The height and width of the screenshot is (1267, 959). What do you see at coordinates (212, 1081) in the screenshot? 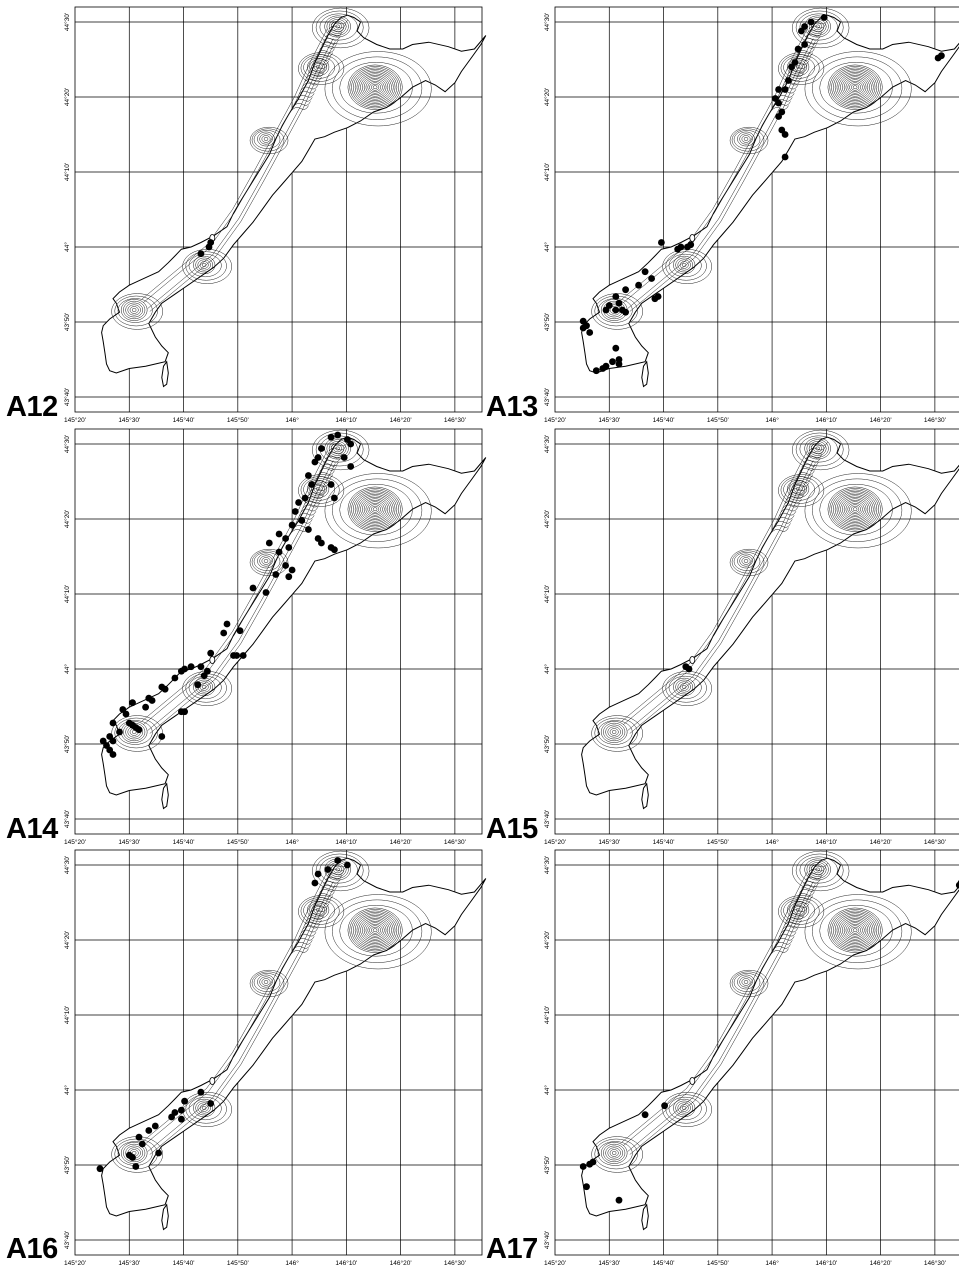
I see `lake` at bounding box center [212, 1081].